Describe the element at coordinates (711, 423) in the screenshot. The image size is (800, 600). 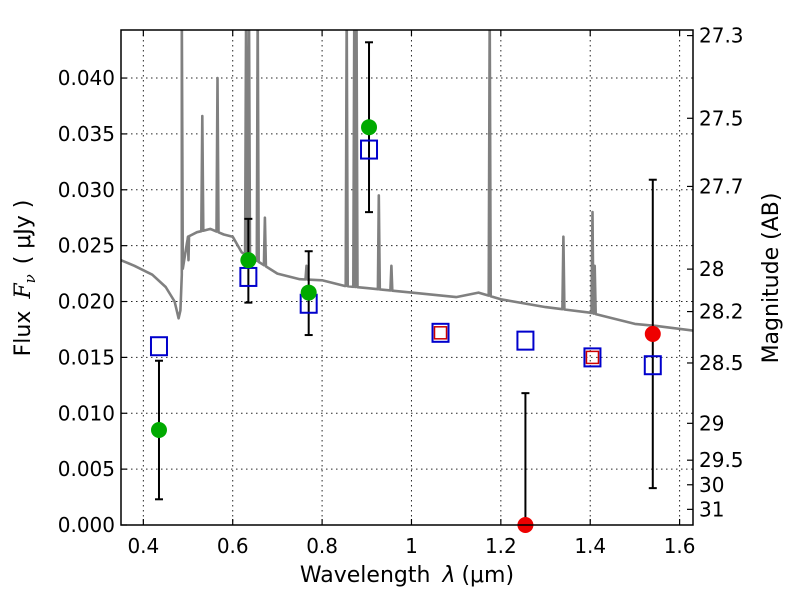
I see `y2-tick-label: 29` at that location.